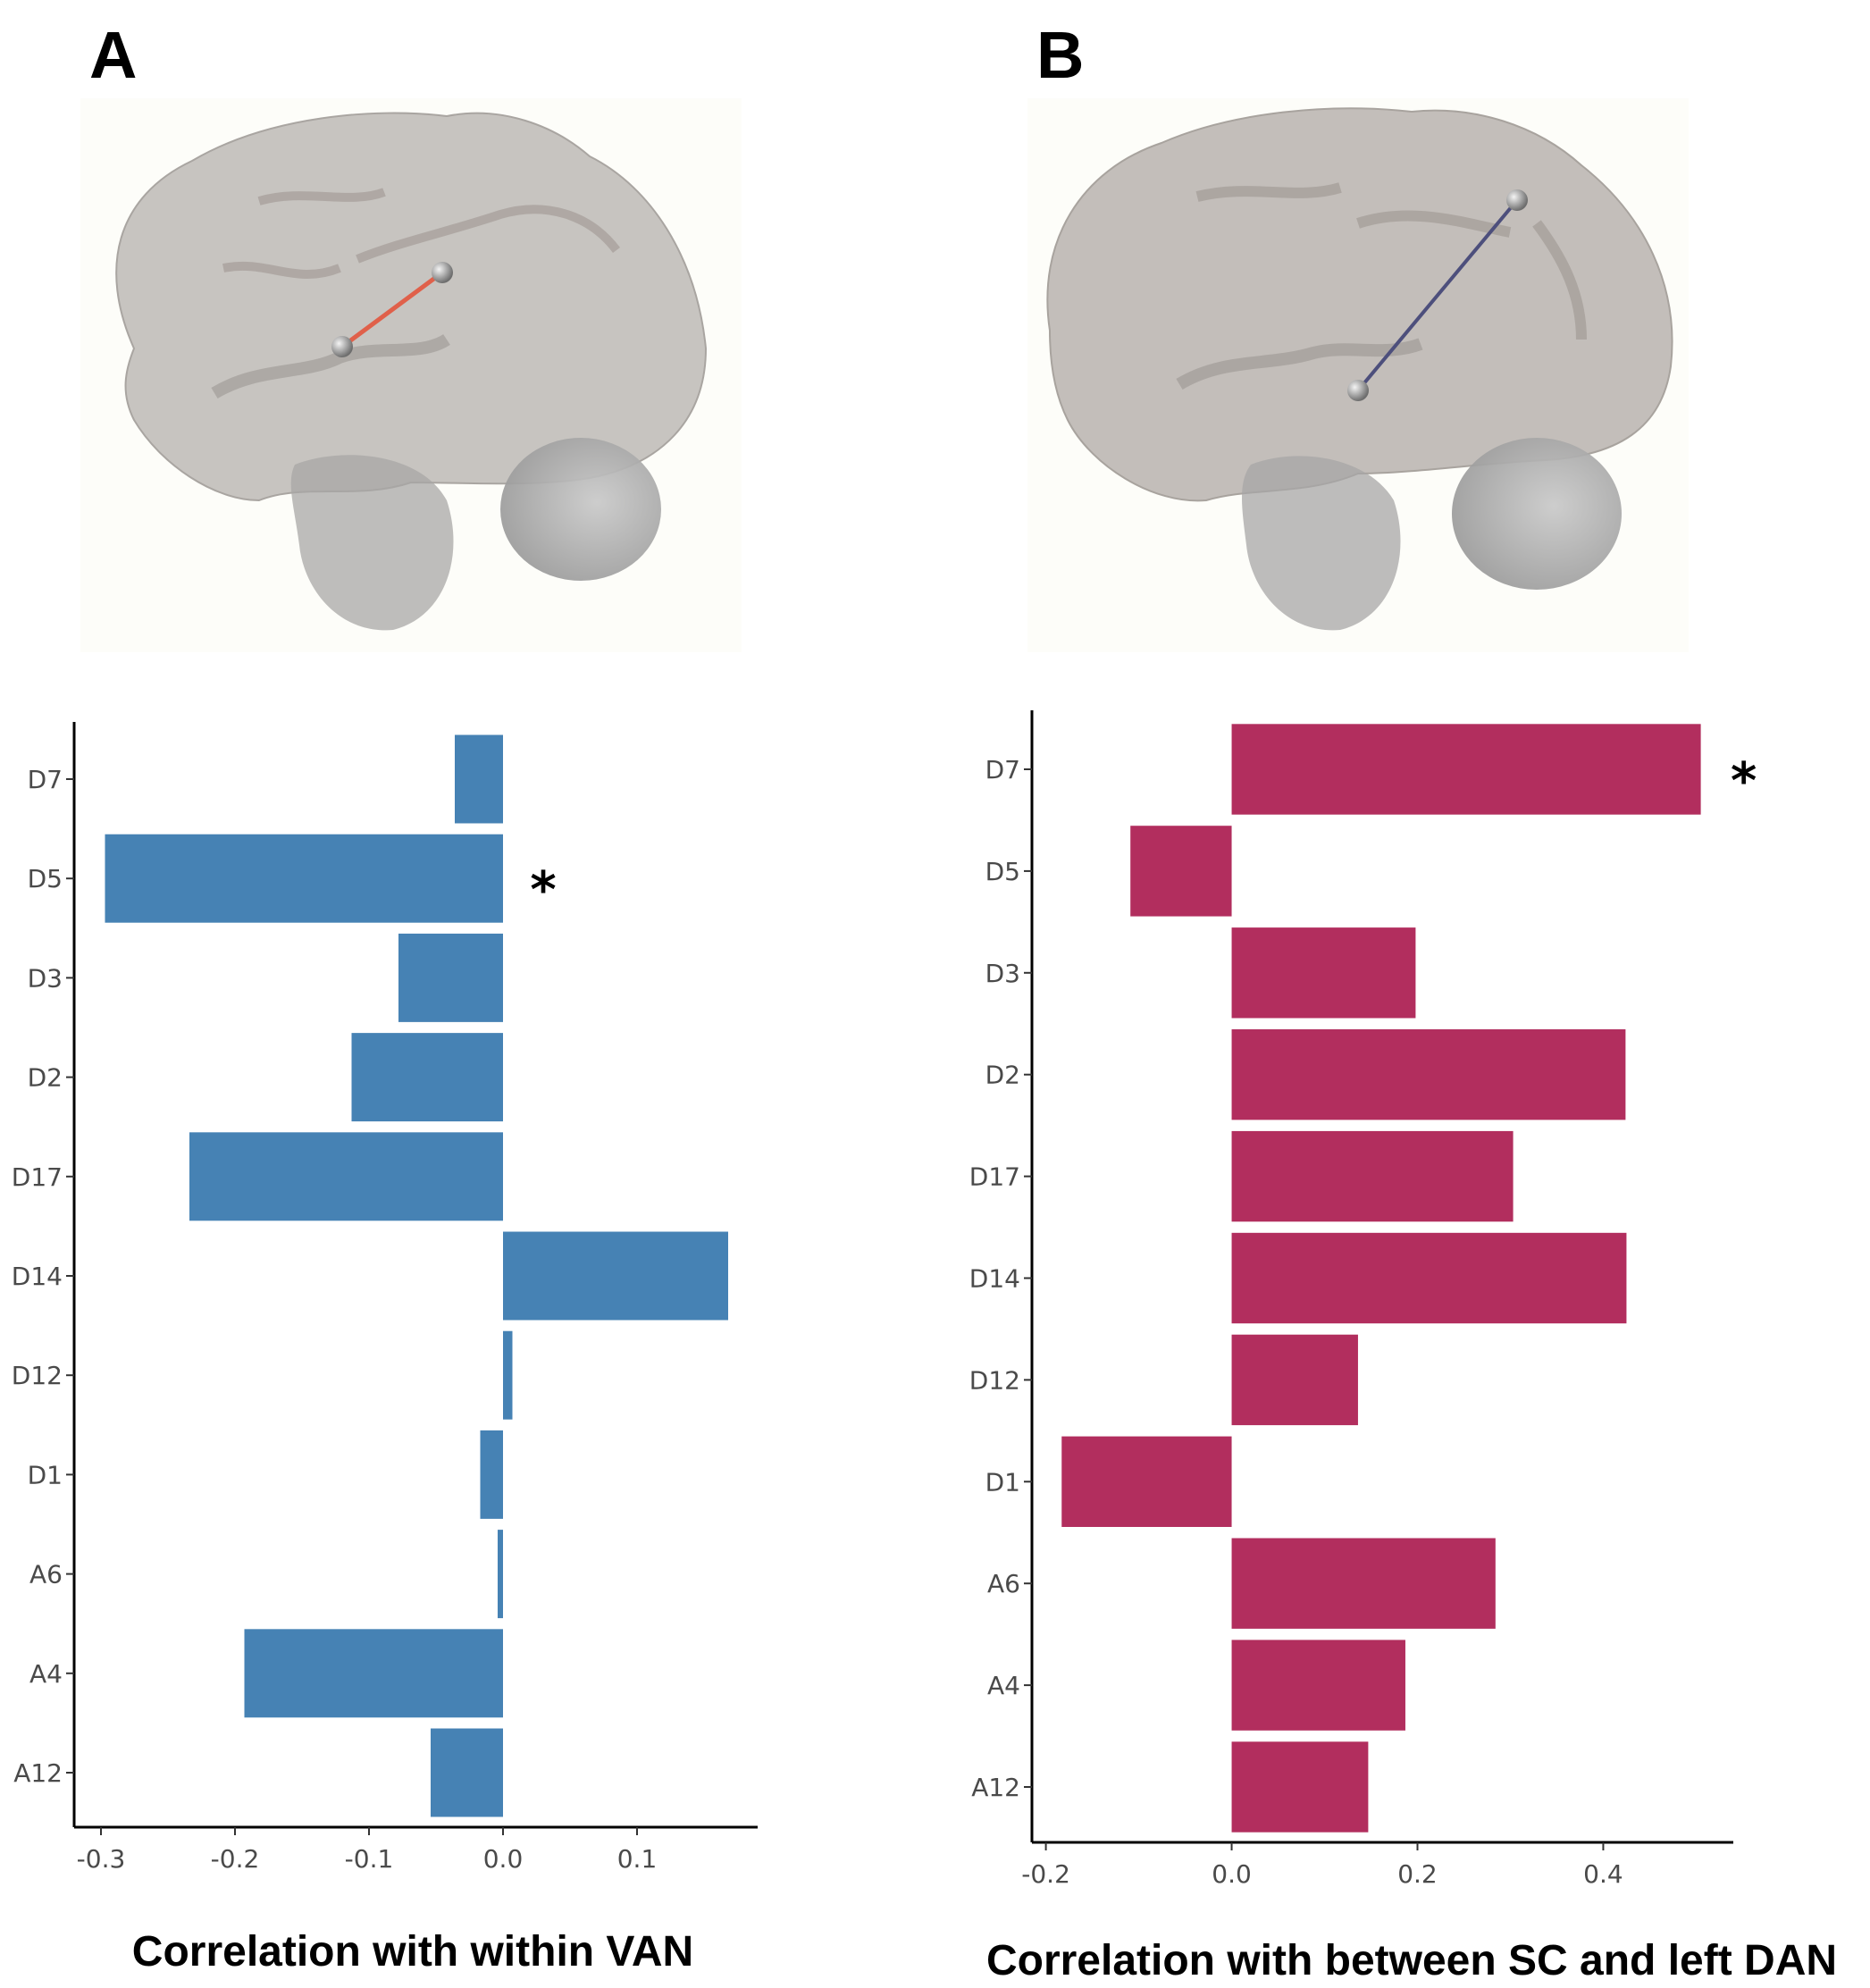  Describe the element at coordinates (637, 1859) in the screenshot. I see `x-tick-label: 0.1` at that location.